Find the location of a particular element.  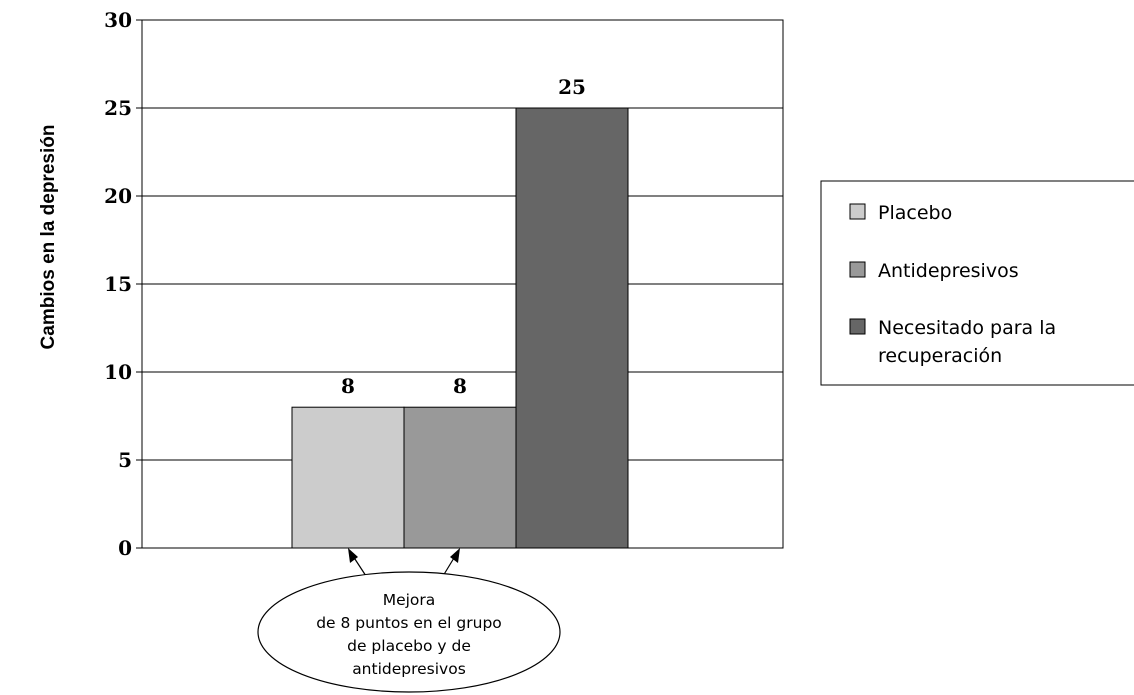

legend-swatch-placebo is located at coordinates (857, 211).